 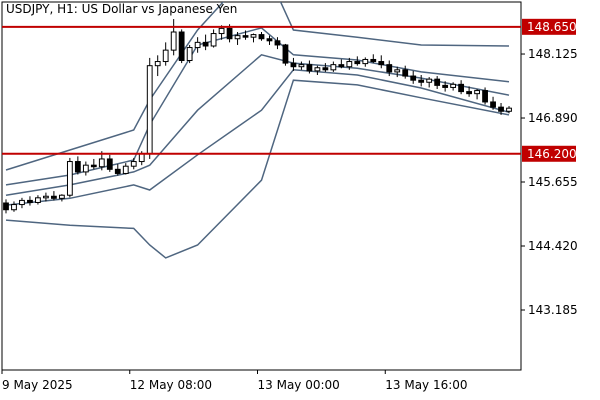 I want to click on x-tick-label: 9 May 2025, so click(x=37, y=385).